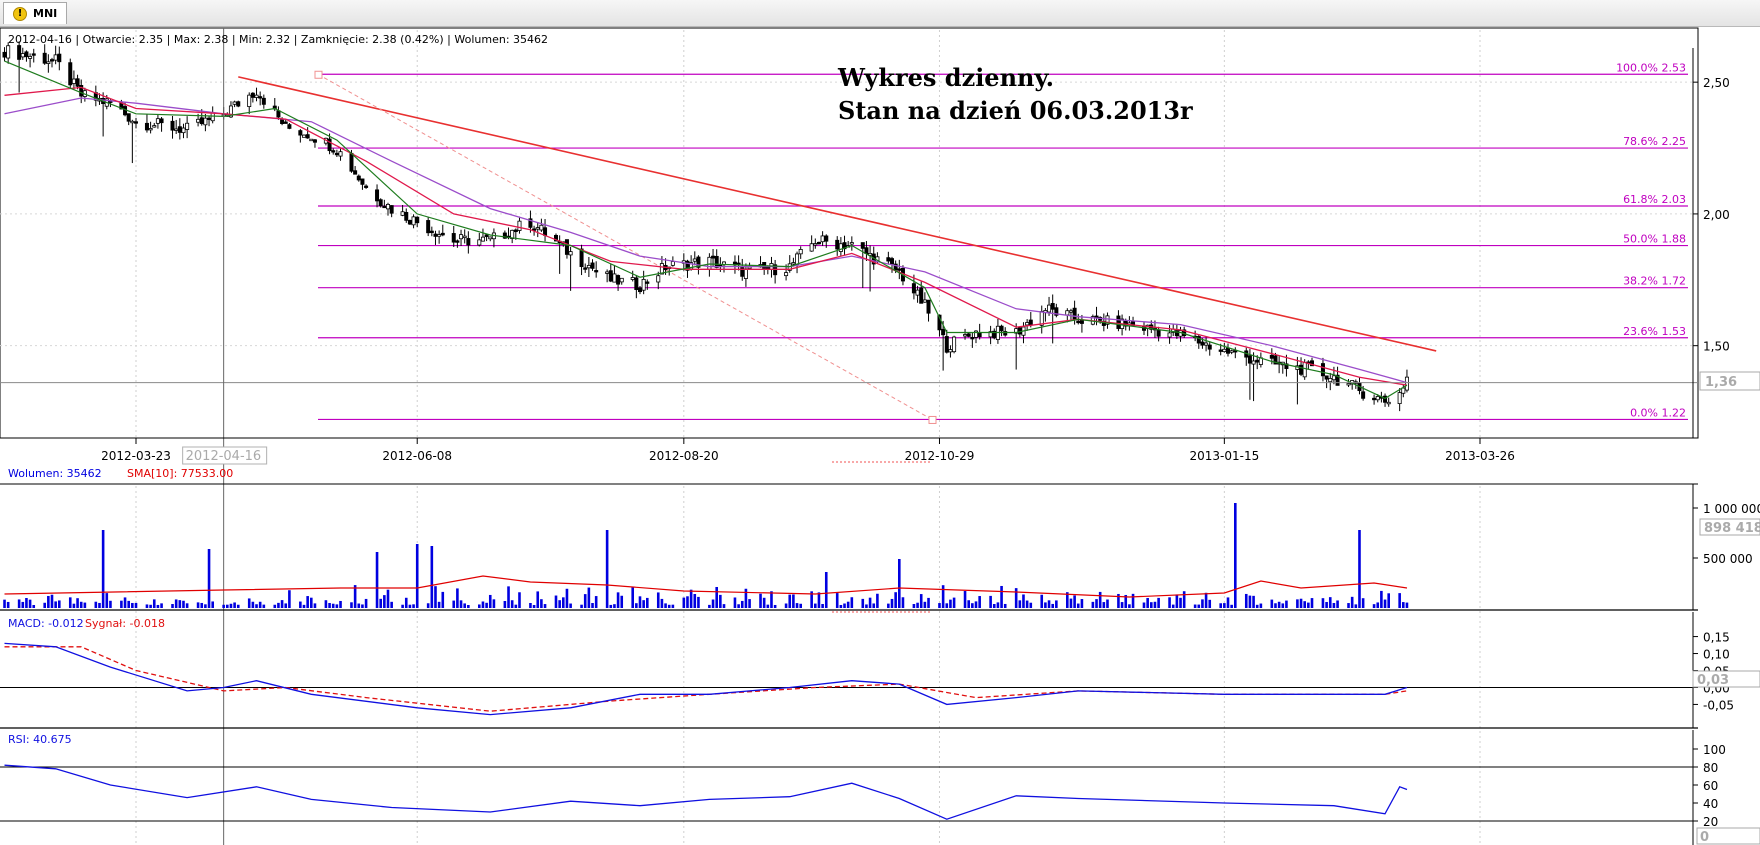 This screenshot has width=1760, height=845. Describe the element at coordinates (1728, 836) in the screenshot. I see `rsi-last-box` at that location.